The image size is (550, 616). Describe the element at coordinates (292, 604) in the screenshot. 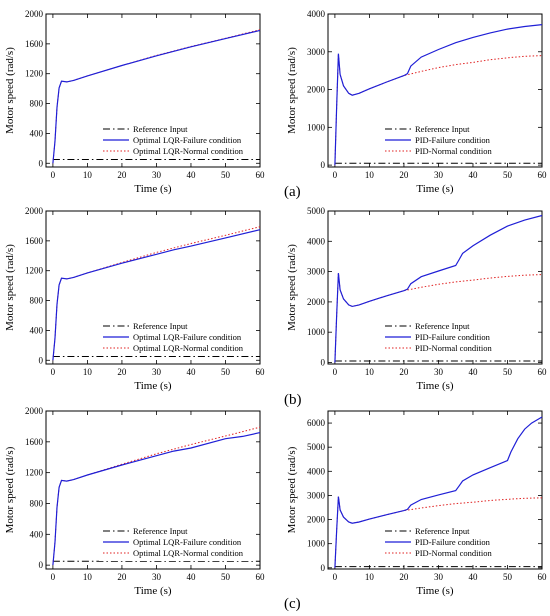

I see `row-label-c: (c)` at that location.